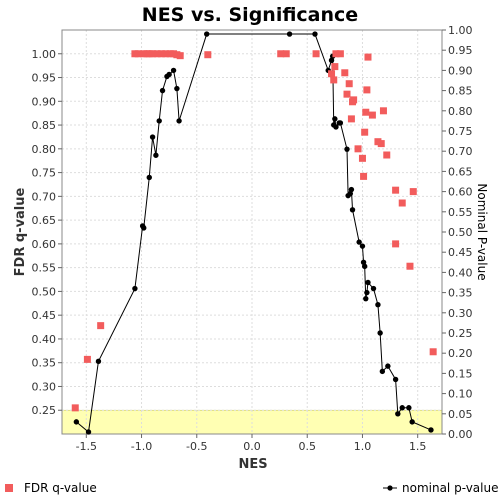 The height and width of the screenshot is (500, 500). I want to click on y2-tick-label-20: 1.00, so click(460, 30).